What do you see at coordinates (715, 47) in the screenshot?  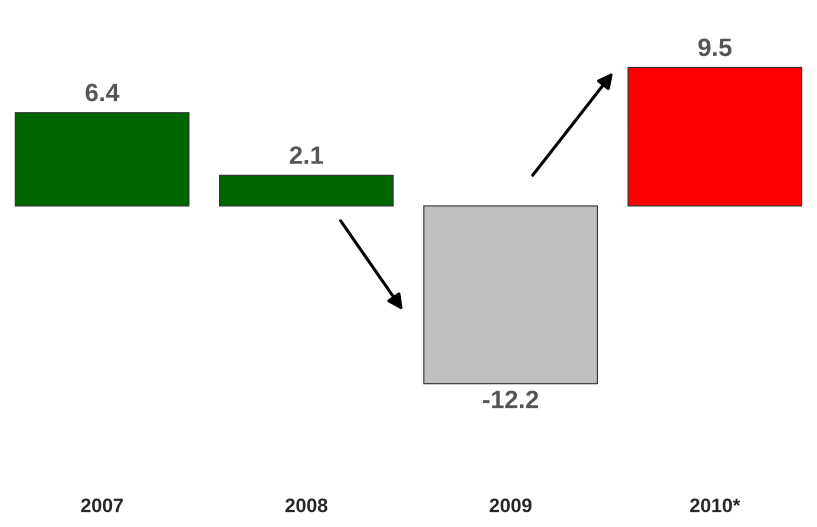 I see `data-label: 9.5` at bounding box center [715, 47].